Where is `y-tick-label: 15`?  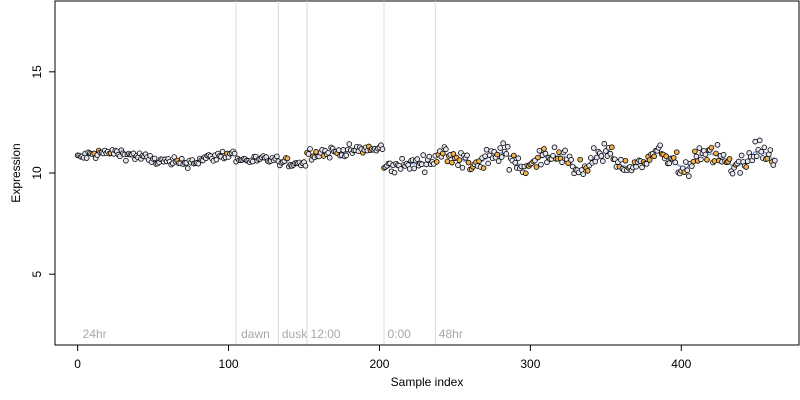
y-tick-label: 15 is located at coordinates (37, 72).